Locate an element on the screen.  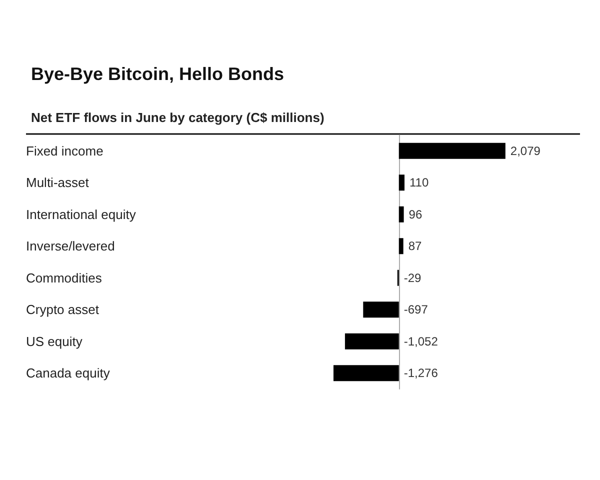
data-label: 87 is located at coordinates (415, 246).